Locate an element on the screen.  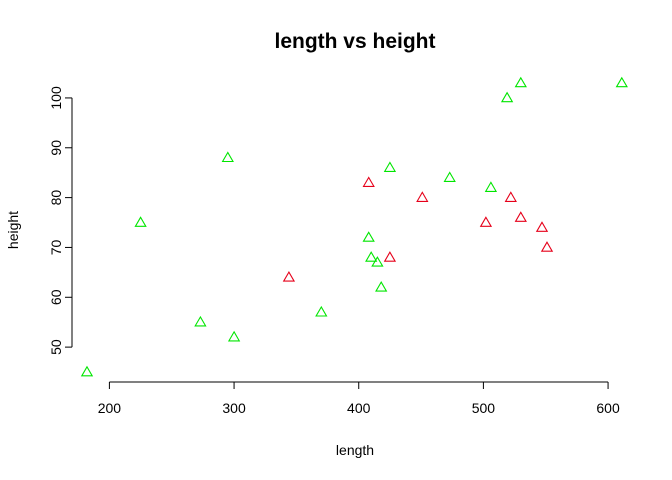
y-axis-label: height is located at coordinates (13, 230).